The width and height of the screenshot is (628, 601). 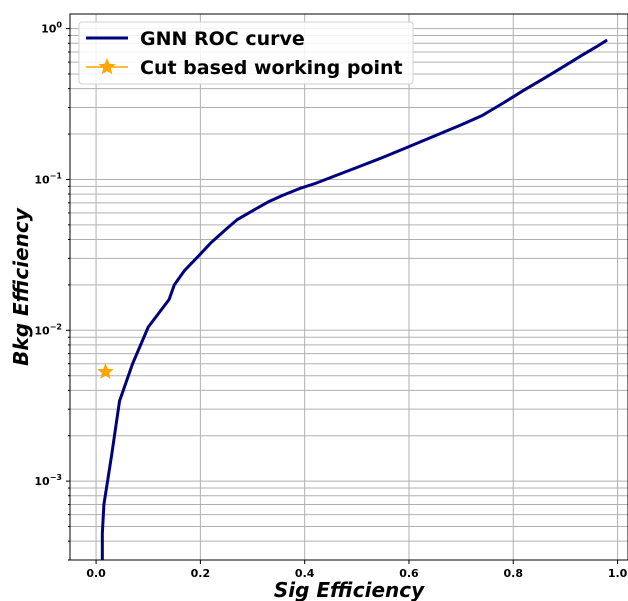 I want to click on legend: GNN ROC curve Cut based working point, so click(x=246, y=53).